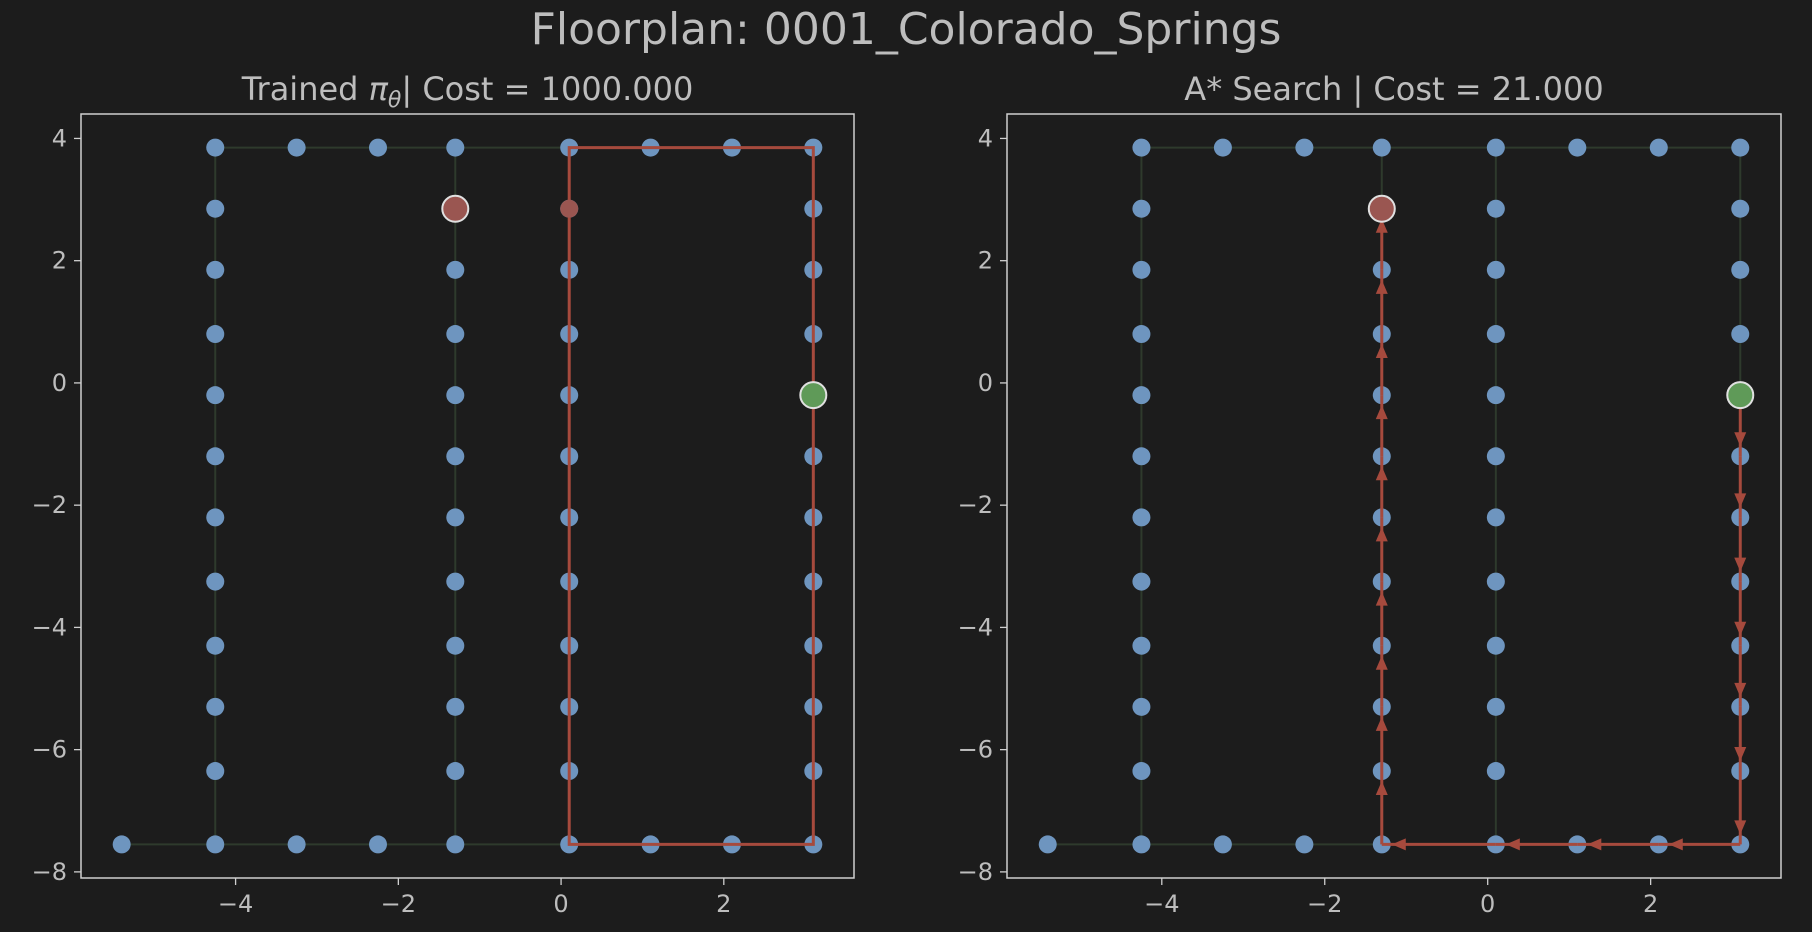  I want to click on title-prefix: Trained, so click(305, 89).